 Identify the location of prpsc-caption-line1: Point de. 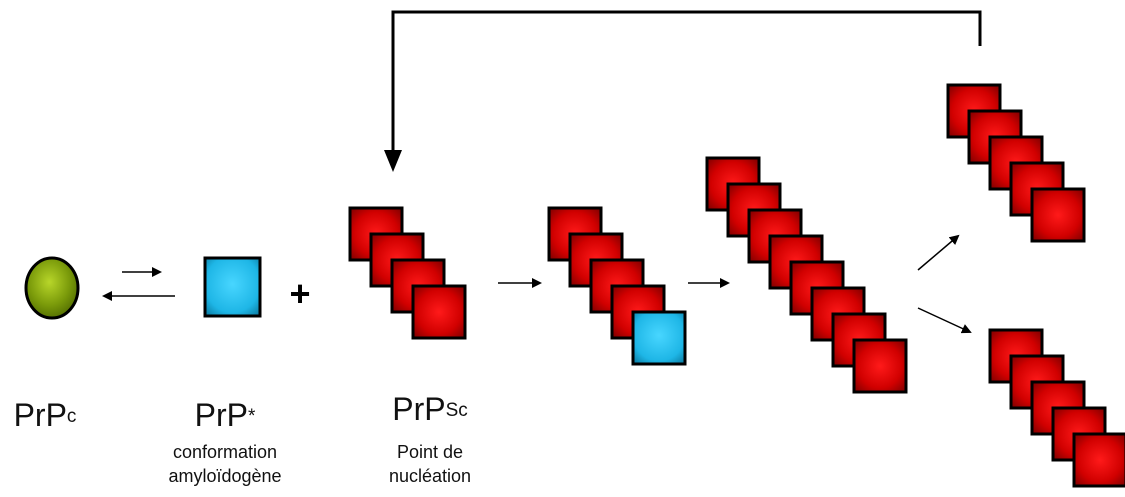
(430, 452).